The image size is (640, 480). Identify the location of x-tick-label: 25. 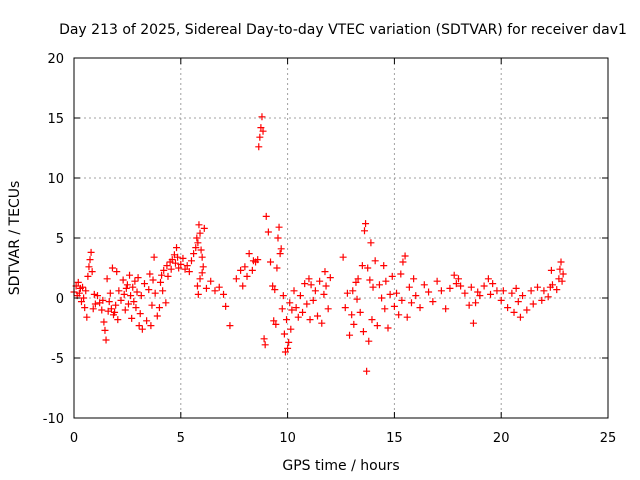
(608, 438).